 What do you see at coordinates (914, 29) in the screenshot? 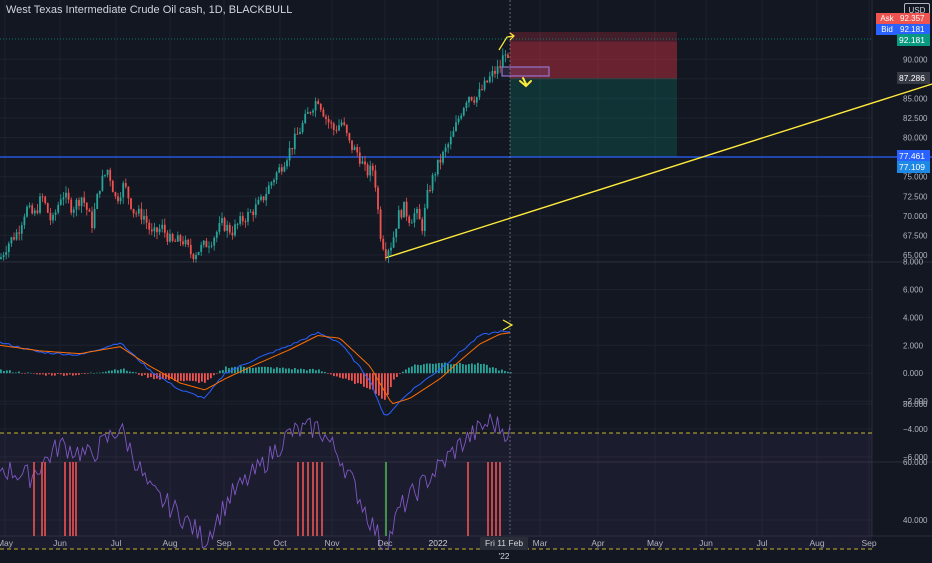
I see `bid-value: 92.181` at bounding box center [914, 29].